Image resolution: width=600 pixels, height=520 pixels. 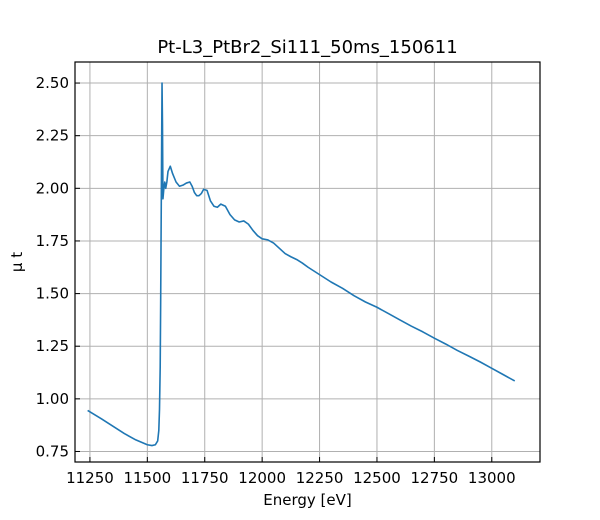 I want to click on x-tick-label: 11750, so click(x=205, y=478).